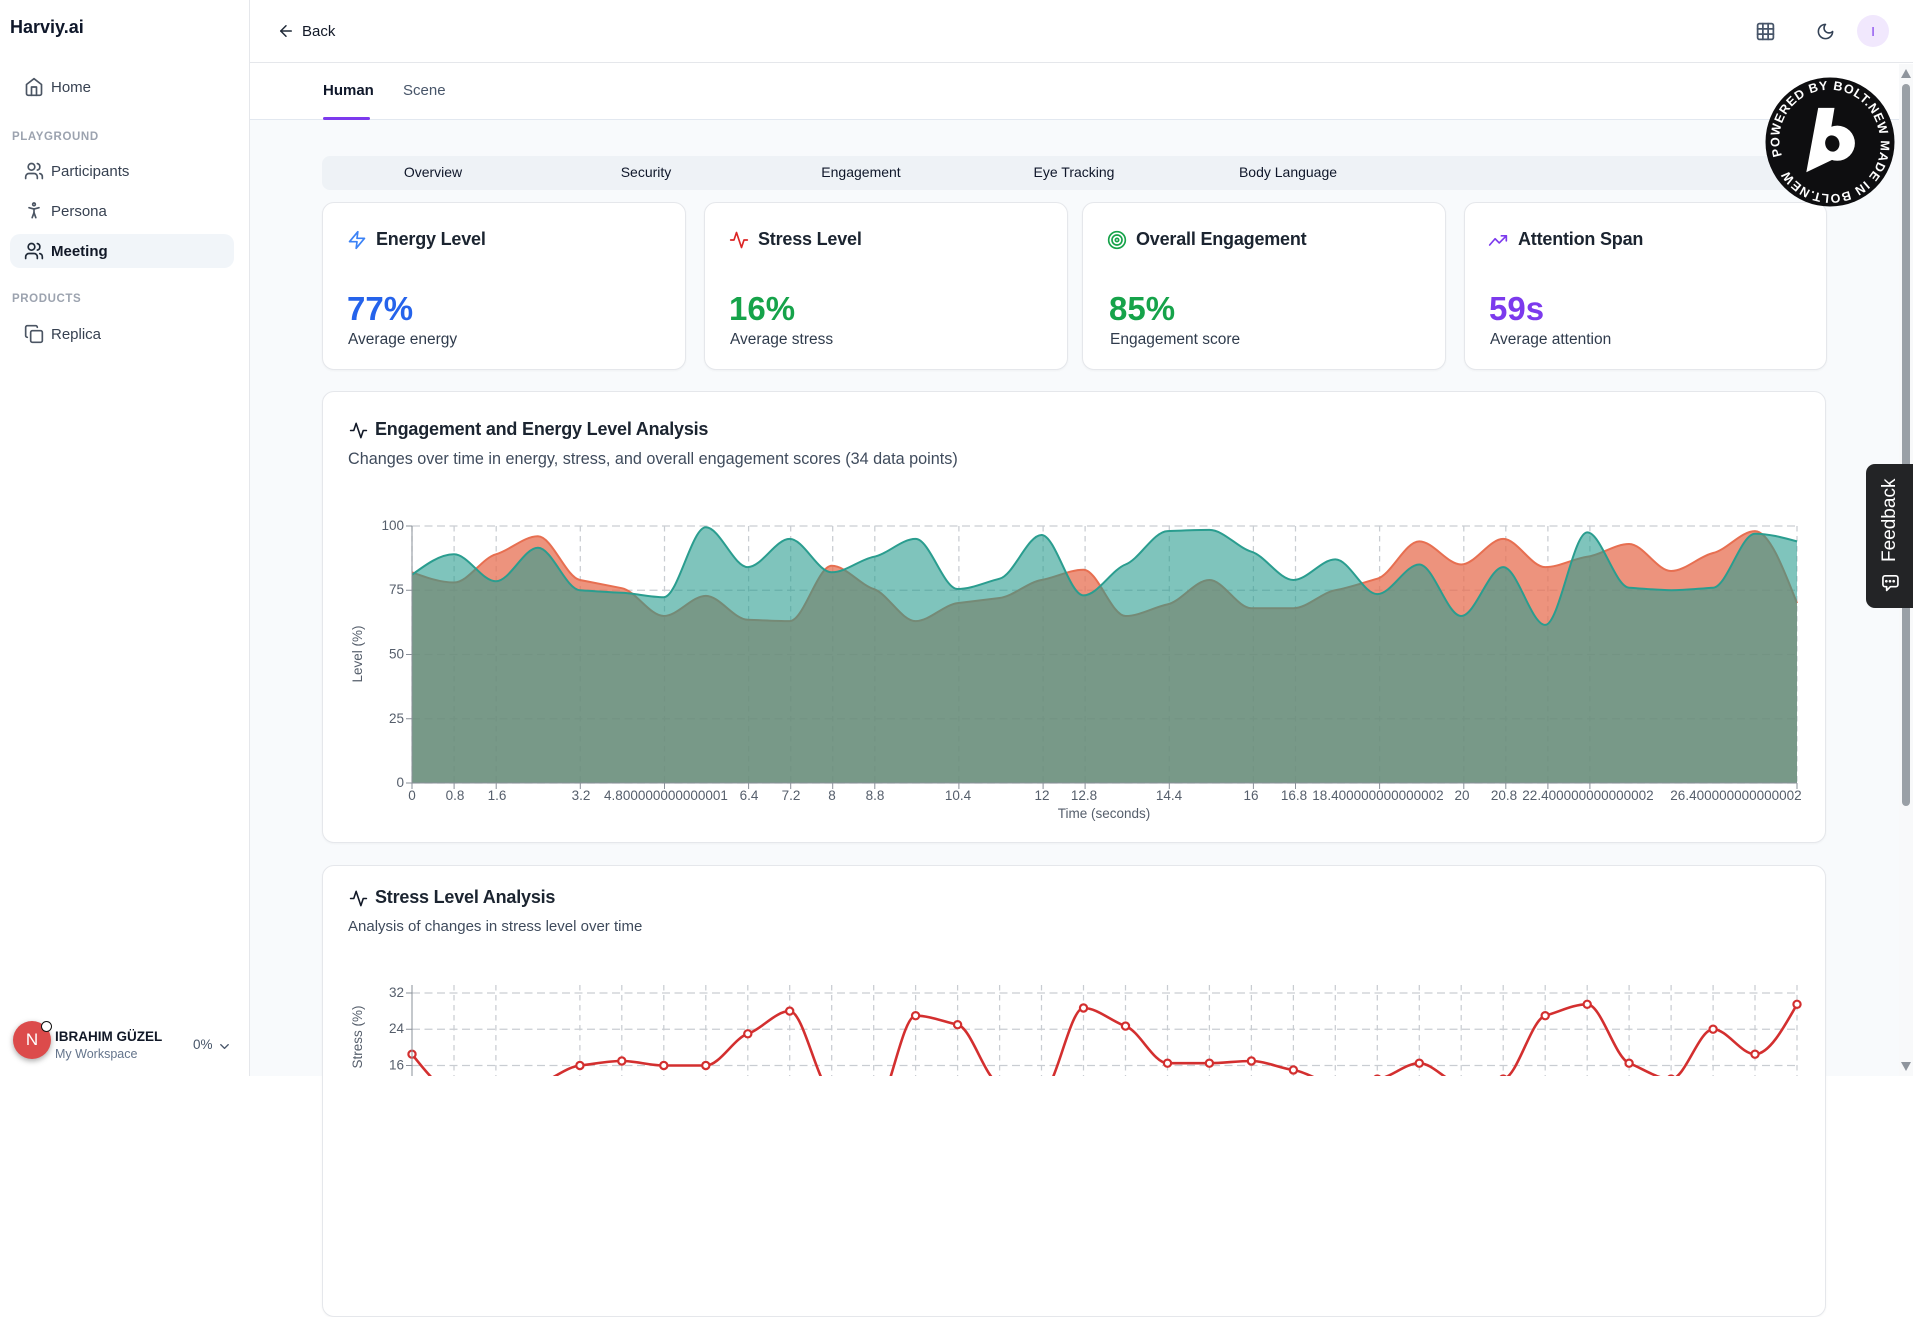 This screenshot has width=1913, height=1317. Describe the element at coordinates (1587, 795) in the screenshot. I see `svg-text: 22.400000000000002` at that location.